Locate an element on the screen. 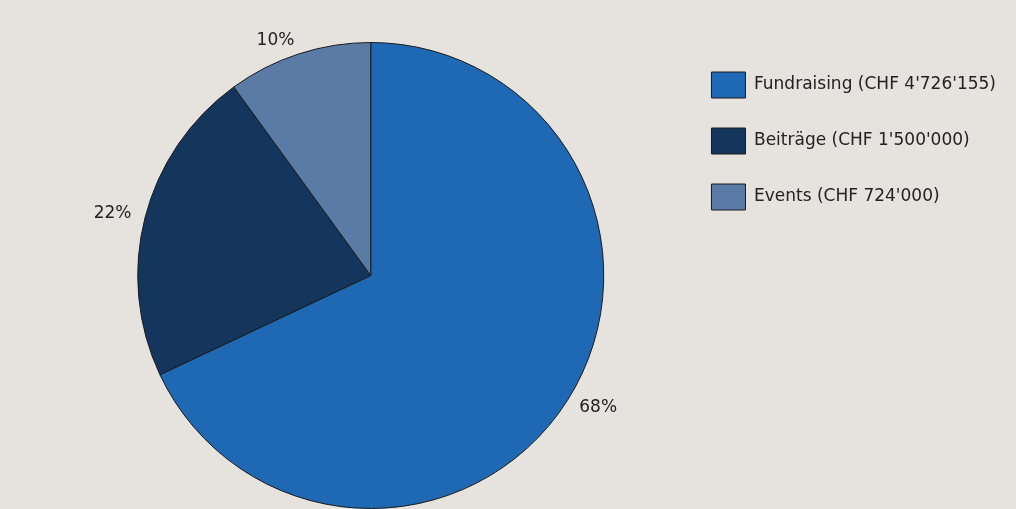 This screenshot has width=1016, height=509. data-label: 10% is located at coordinates (275, 39).